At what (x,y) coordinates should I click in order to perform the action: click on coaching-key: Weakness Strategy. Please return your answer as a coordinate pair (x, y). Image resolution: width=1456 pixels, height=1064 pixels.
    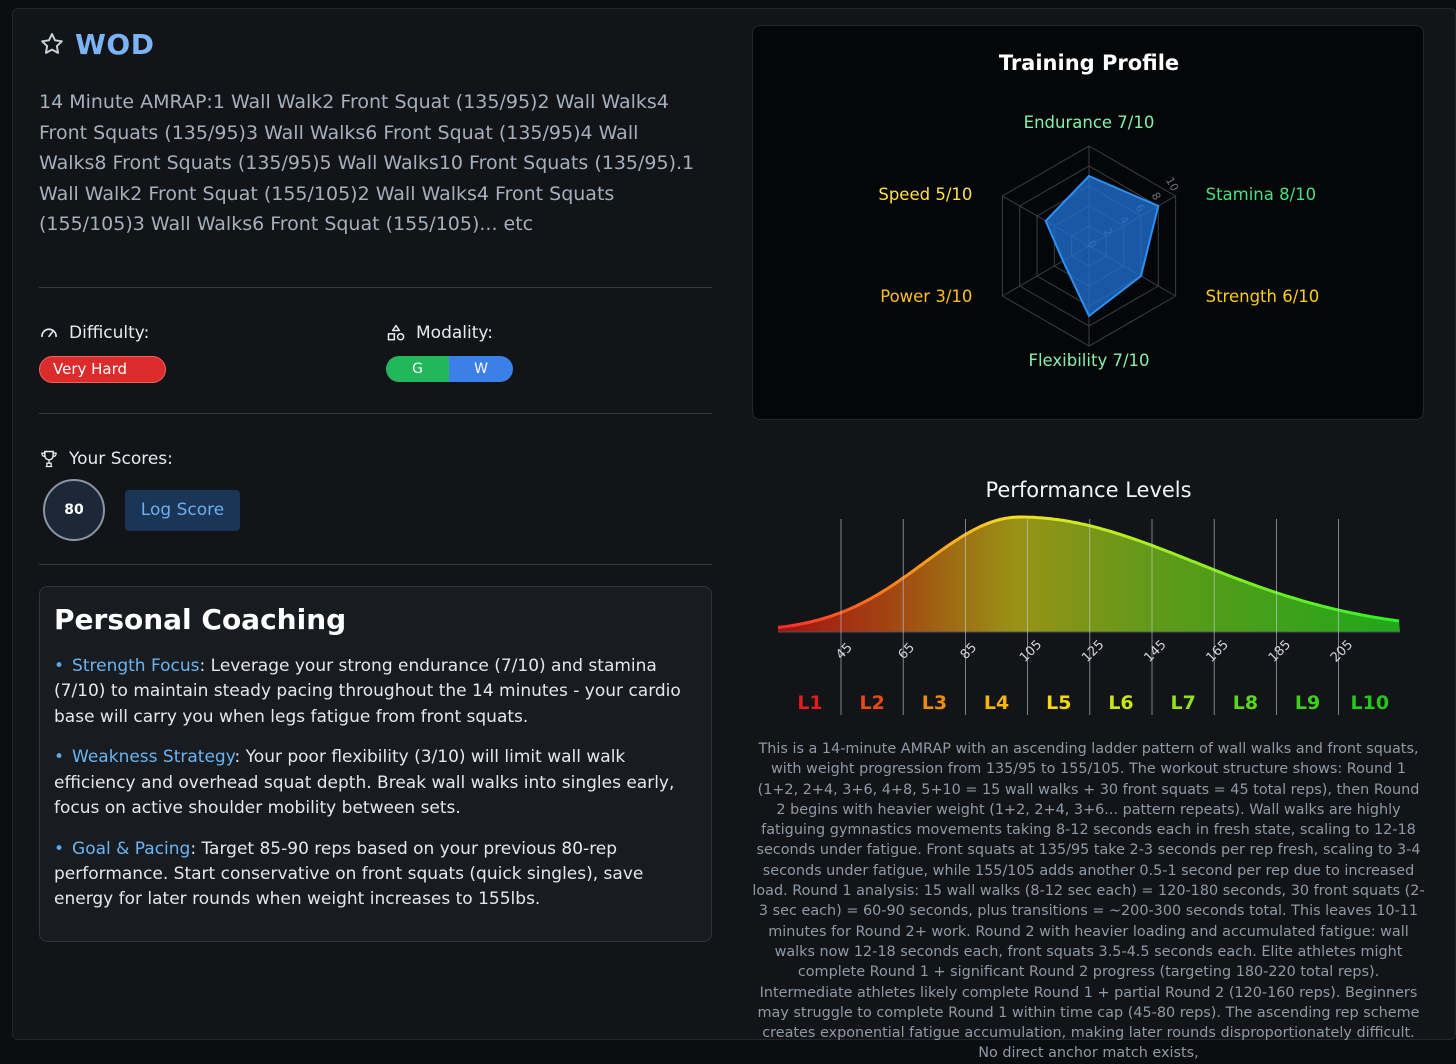
    Looking at the image, I should click on (153, 757).